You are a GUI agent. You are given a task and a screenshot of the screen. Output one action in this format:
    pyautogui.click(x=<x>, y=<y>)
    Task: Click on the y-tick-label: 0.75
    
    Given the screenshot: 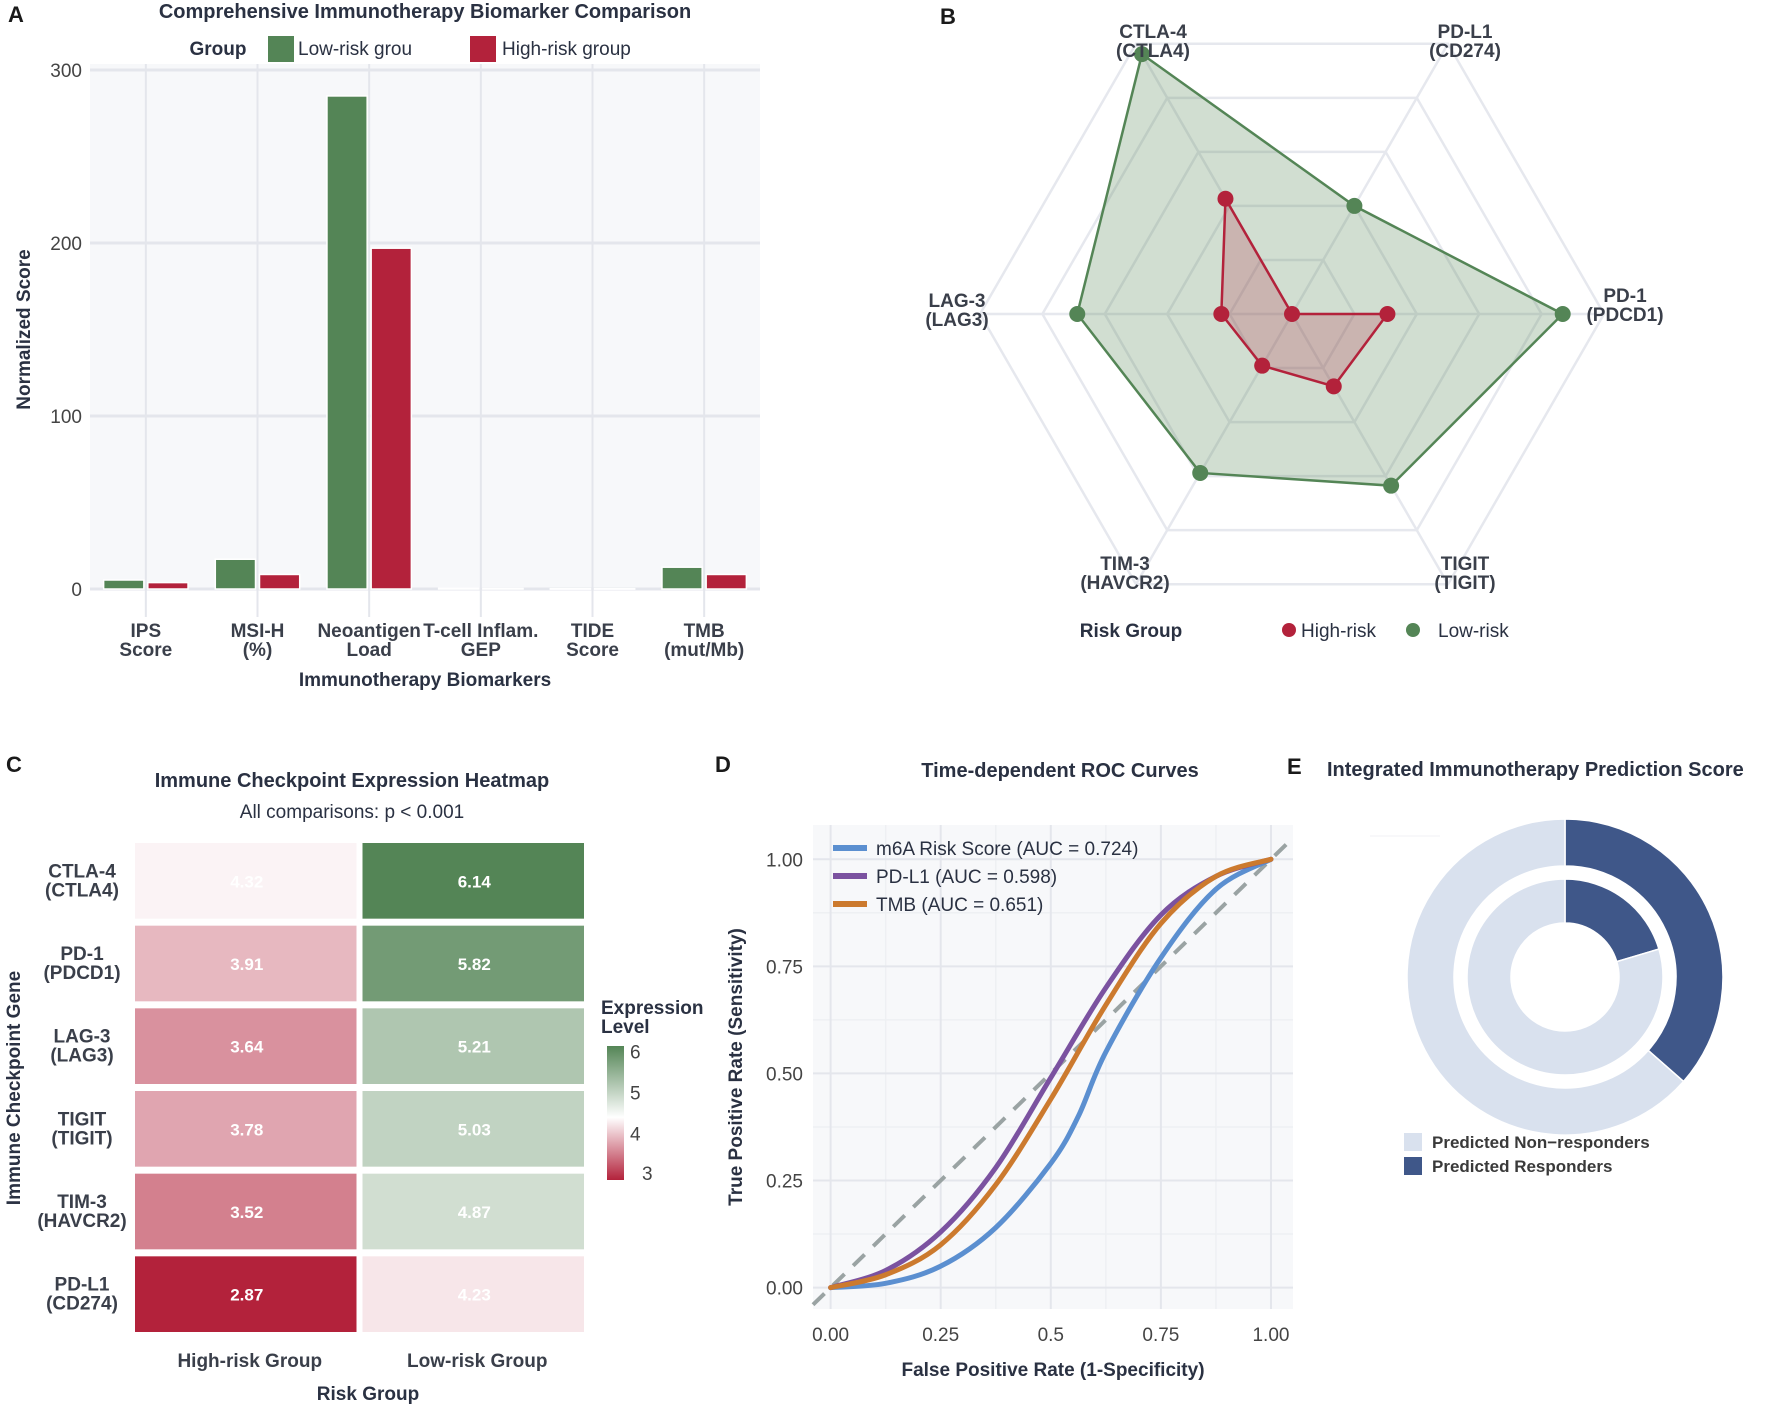 What is the action you would take?
    pyautogui.click(x=784, y=967)
    